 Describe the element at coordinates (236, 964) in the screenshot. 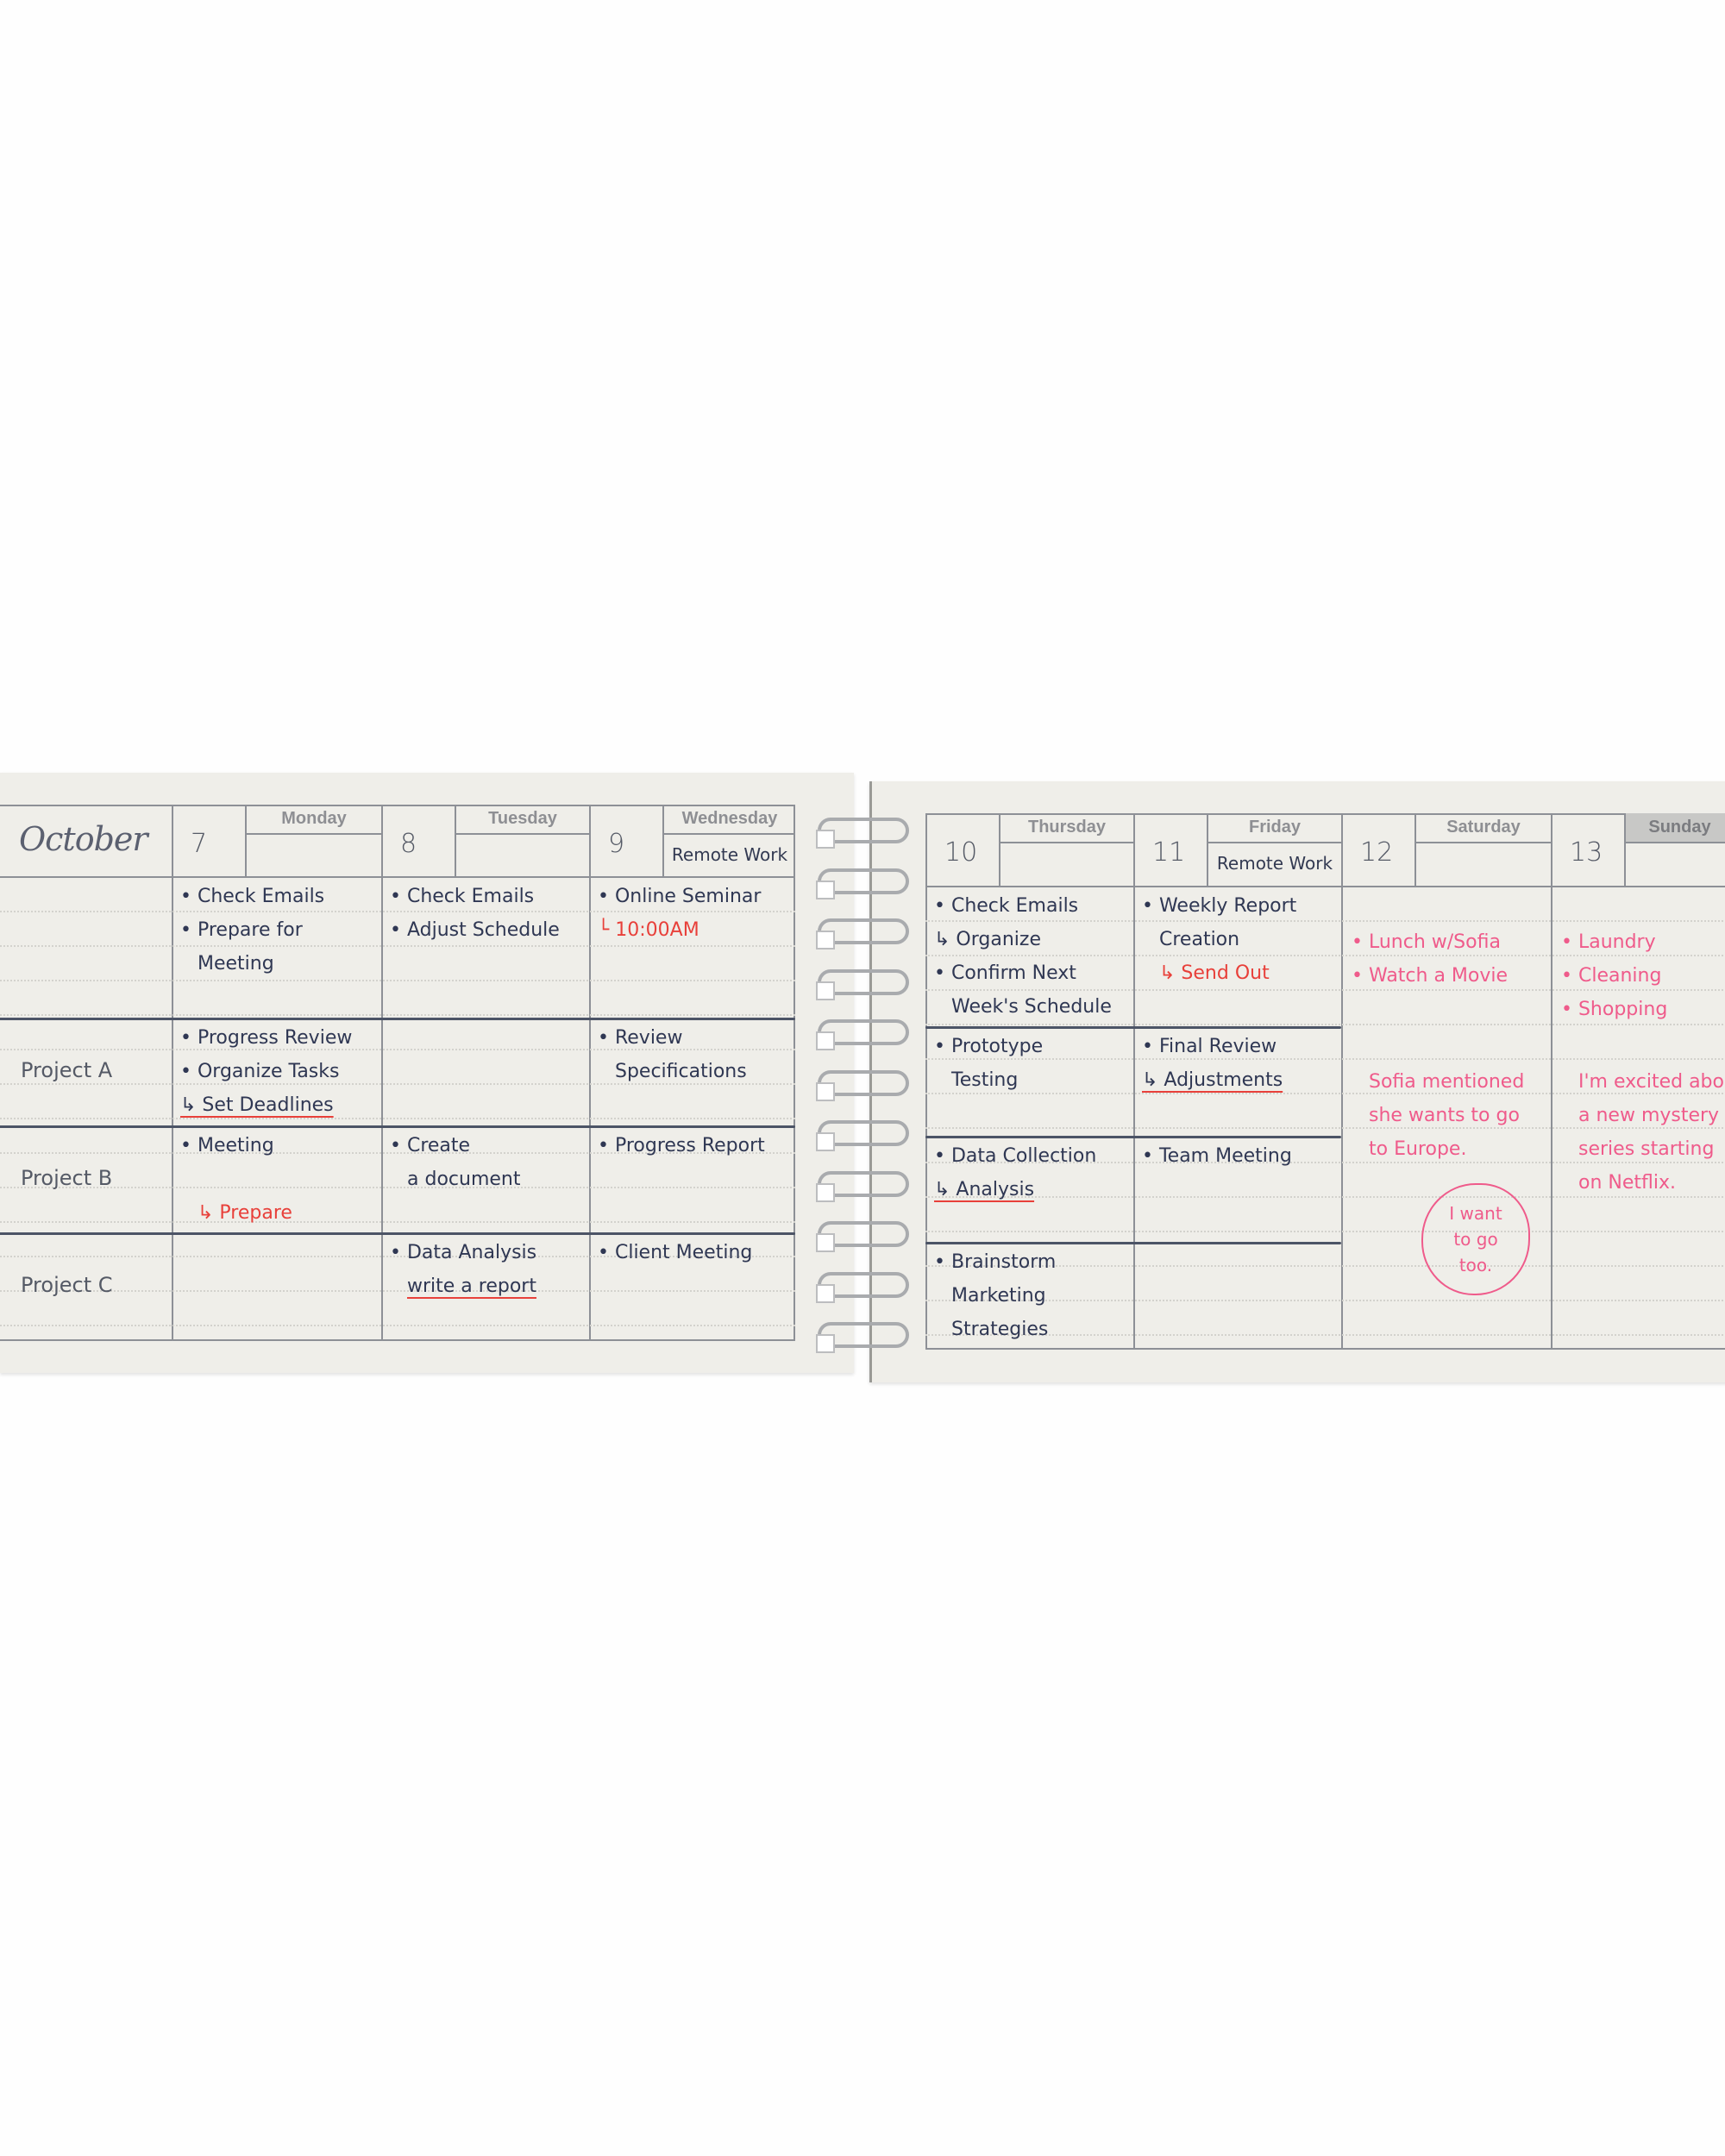

I see `handwritten-line: Meeting` at that location.